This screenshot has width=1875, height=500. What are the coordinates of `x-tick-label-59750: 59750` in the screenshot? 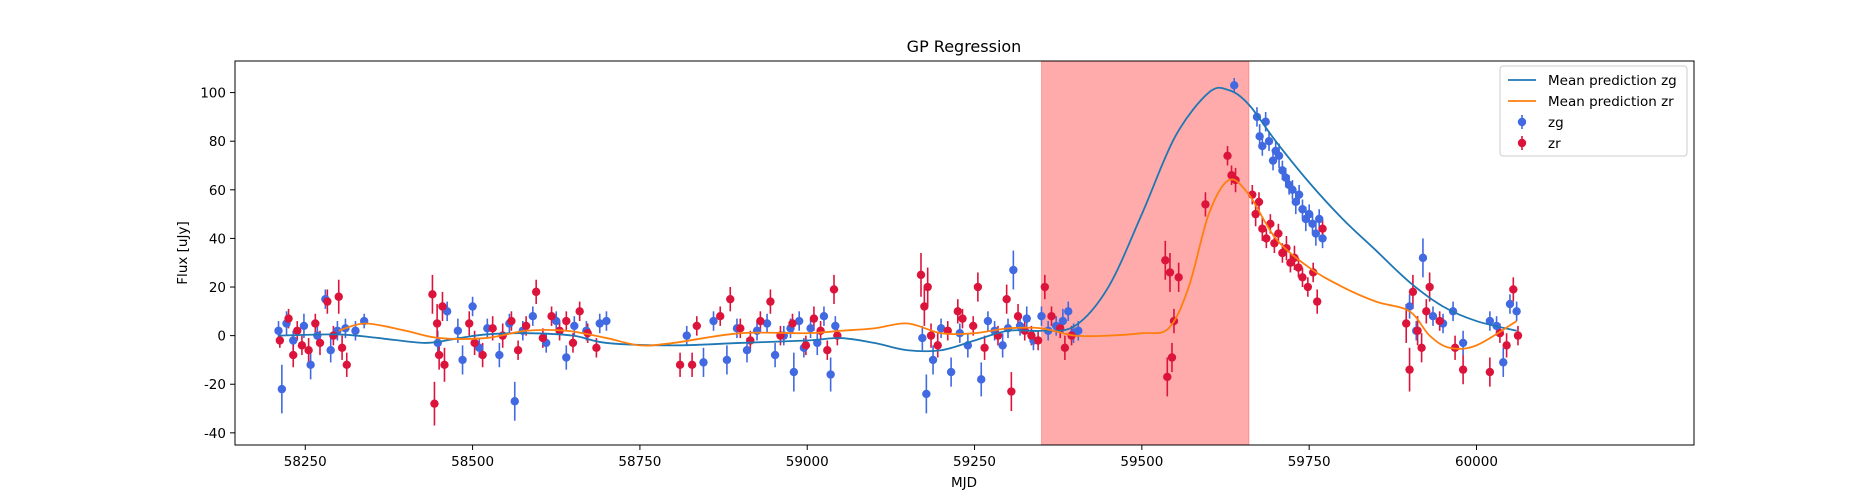 It's located at (1309, 462).